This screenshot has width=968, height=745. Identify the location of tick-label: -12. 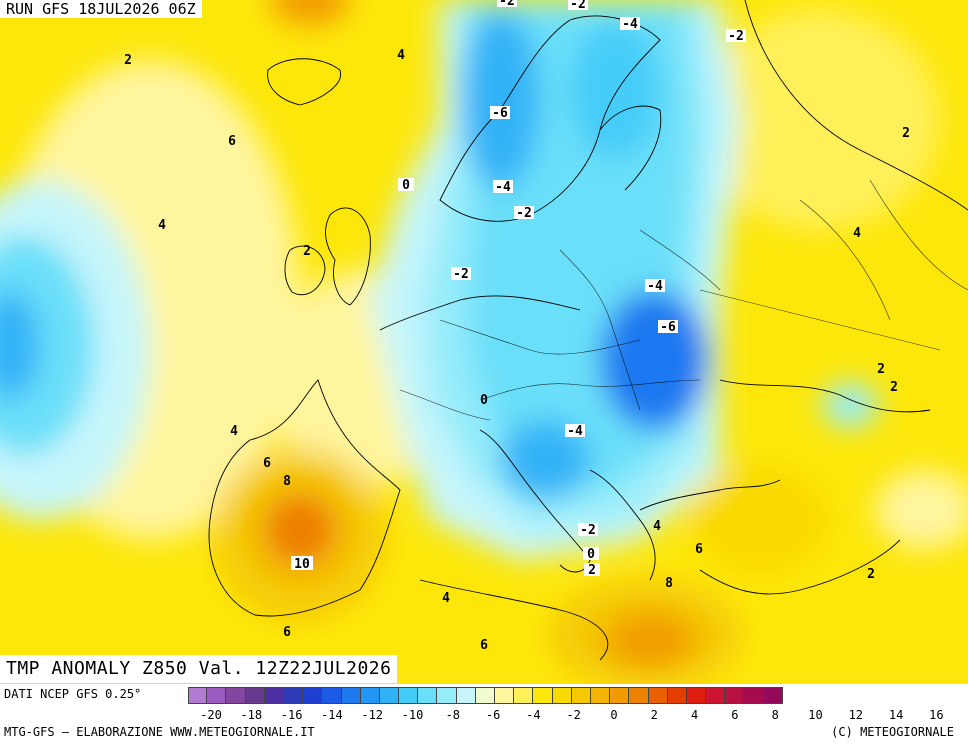
(372, 715).